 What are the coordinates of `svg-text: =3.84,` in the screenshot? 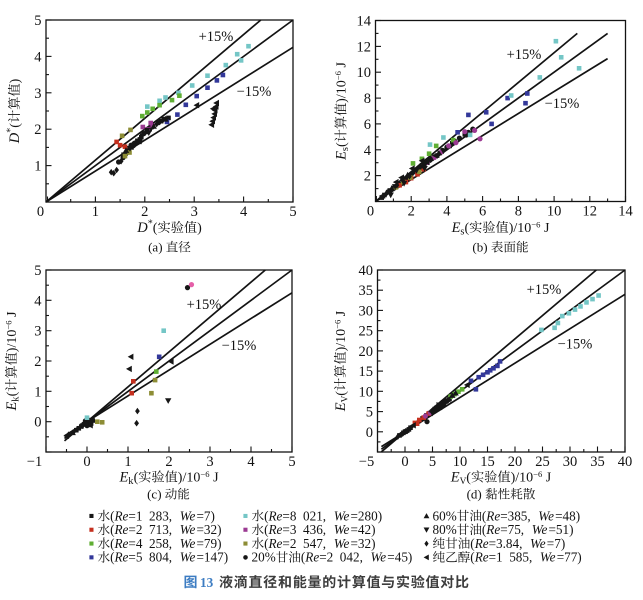 It's located at (506, 543).